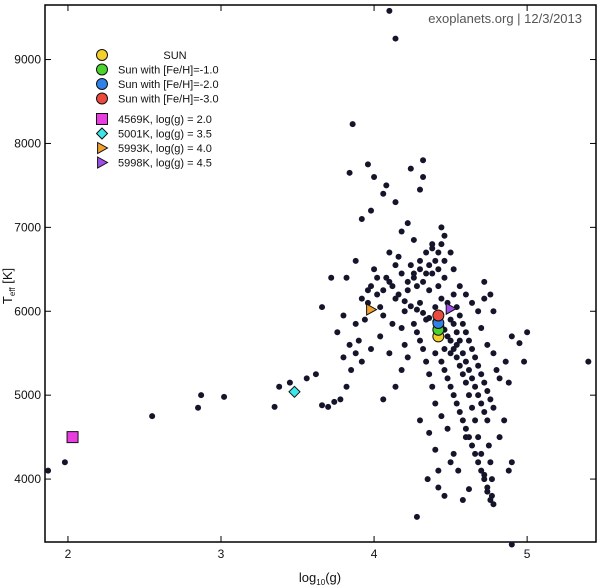 The image size is (600, 588). What do you see at coordinates (27, 60) in the screenshot?
I see `y-tick-label: 9000` at bounding box center [27, 60].